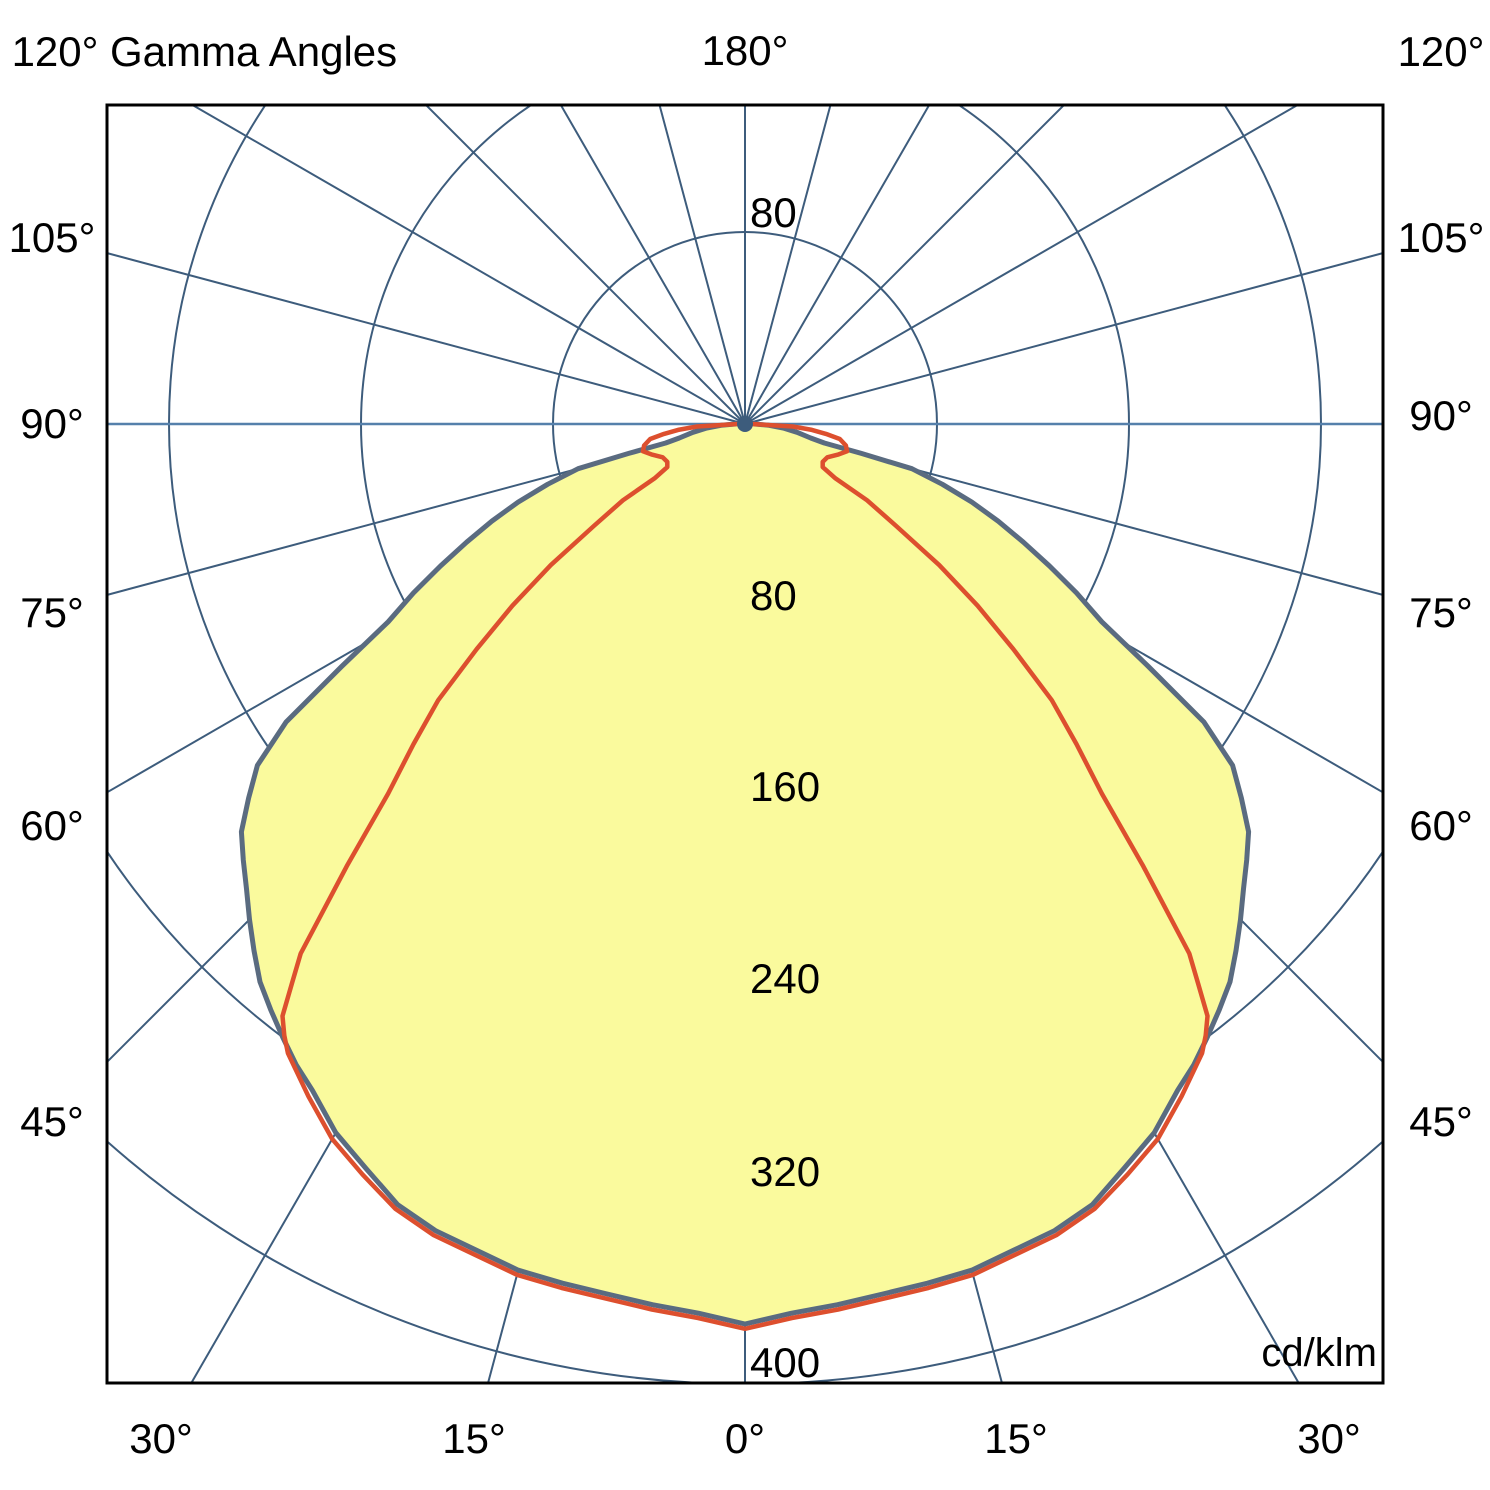  What do you see at coordinates (52, 1121) in the screenshot?
I see `gamma-label-45-left: 45°` at bounding box center [52, 1121].